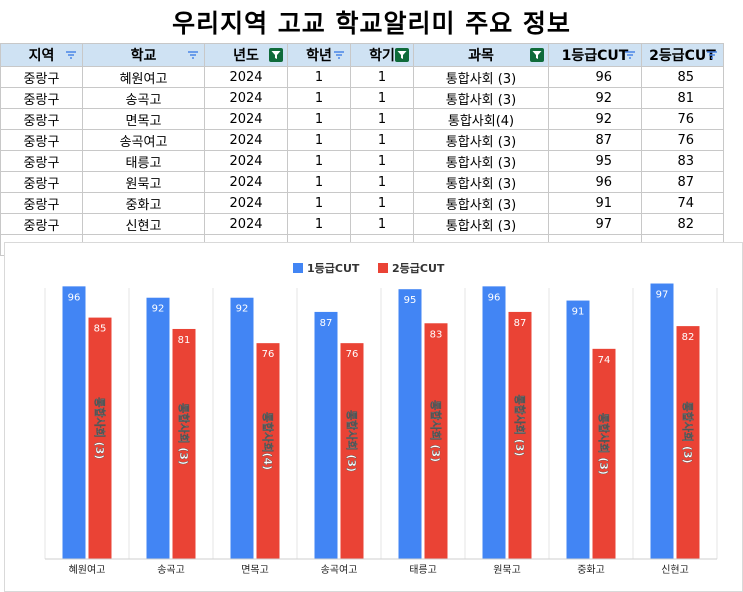  What do you see at coordinates (682, 161) in the screenshot?
I see `cell-cut2: 83` at bounding box center [682, 161].